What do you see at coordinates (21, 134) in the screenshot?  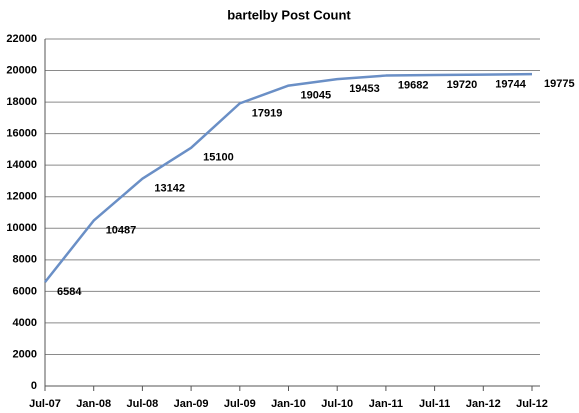 I see `y-tick-label: 16000` at bounding box center [21, 134].